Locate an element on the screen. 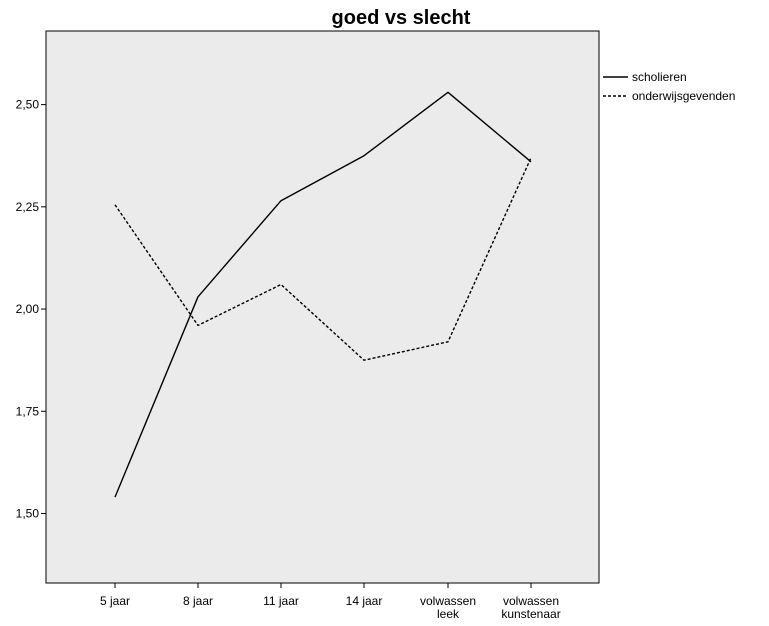 Image resolution: width=769 pixels, height=626 pixels. x-tick-label: 14 jaar is located at coordinates (364, 601).